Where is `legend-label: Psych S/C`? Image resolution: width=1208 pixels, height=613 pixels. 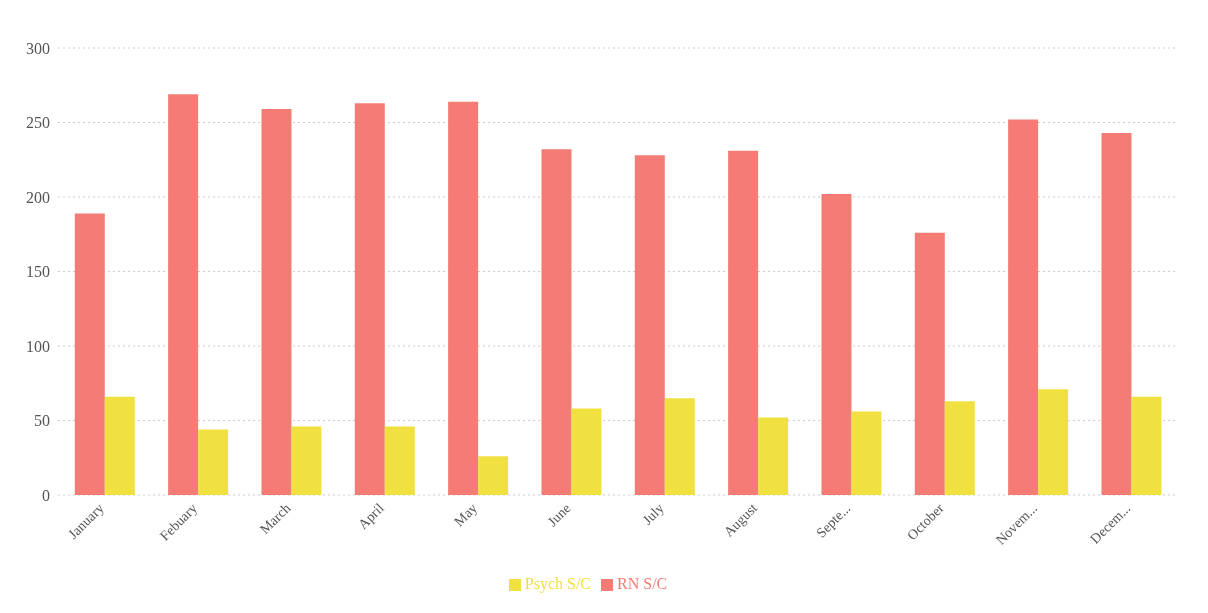
legend-label: Psych S/C is located at coordinates (557, 583).